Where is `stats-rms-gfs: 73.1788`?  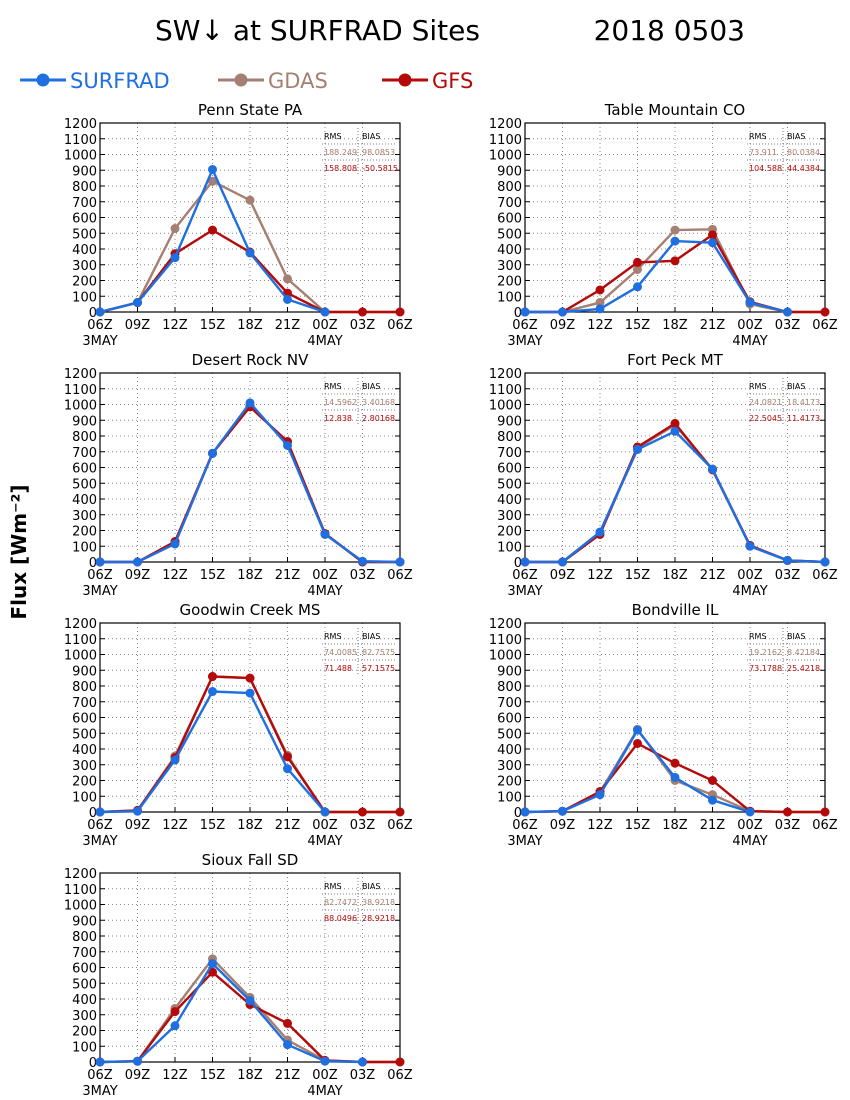
stats-rms-gfs: 73.1788 is located at coordinates (765, 668).